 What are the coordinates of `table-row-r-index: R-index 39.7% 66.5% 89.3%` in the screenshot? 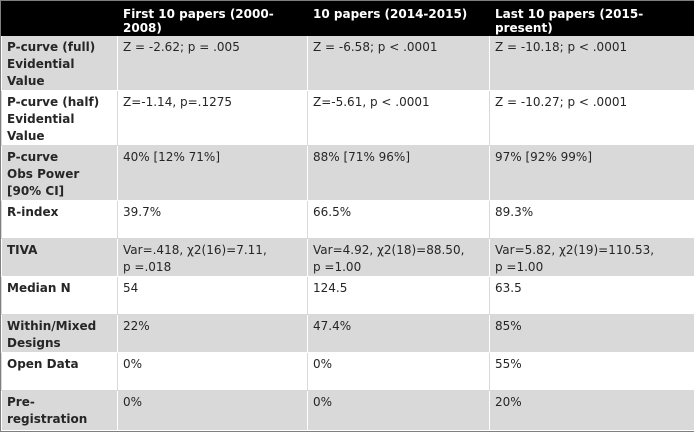 It's located at (348, 220).